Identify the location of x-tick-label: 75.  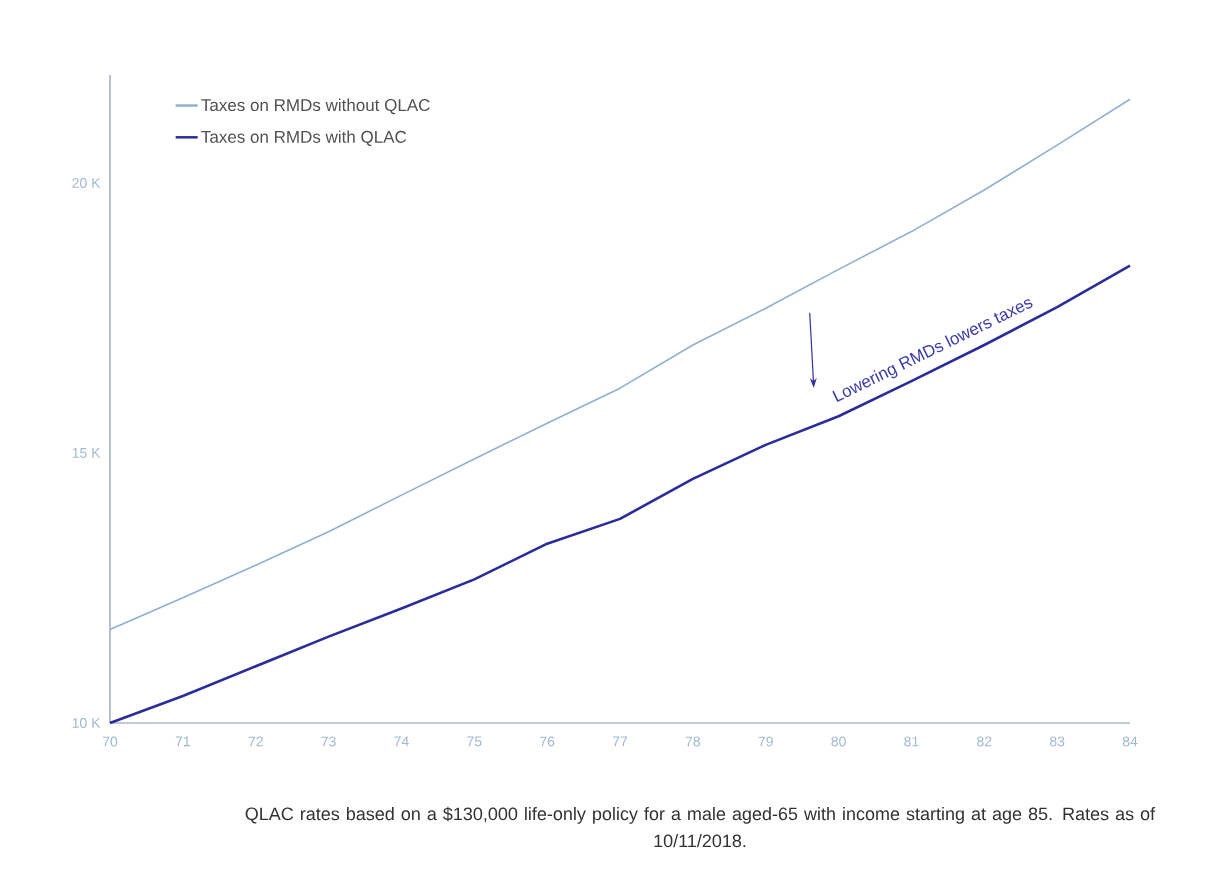
(474, 741).